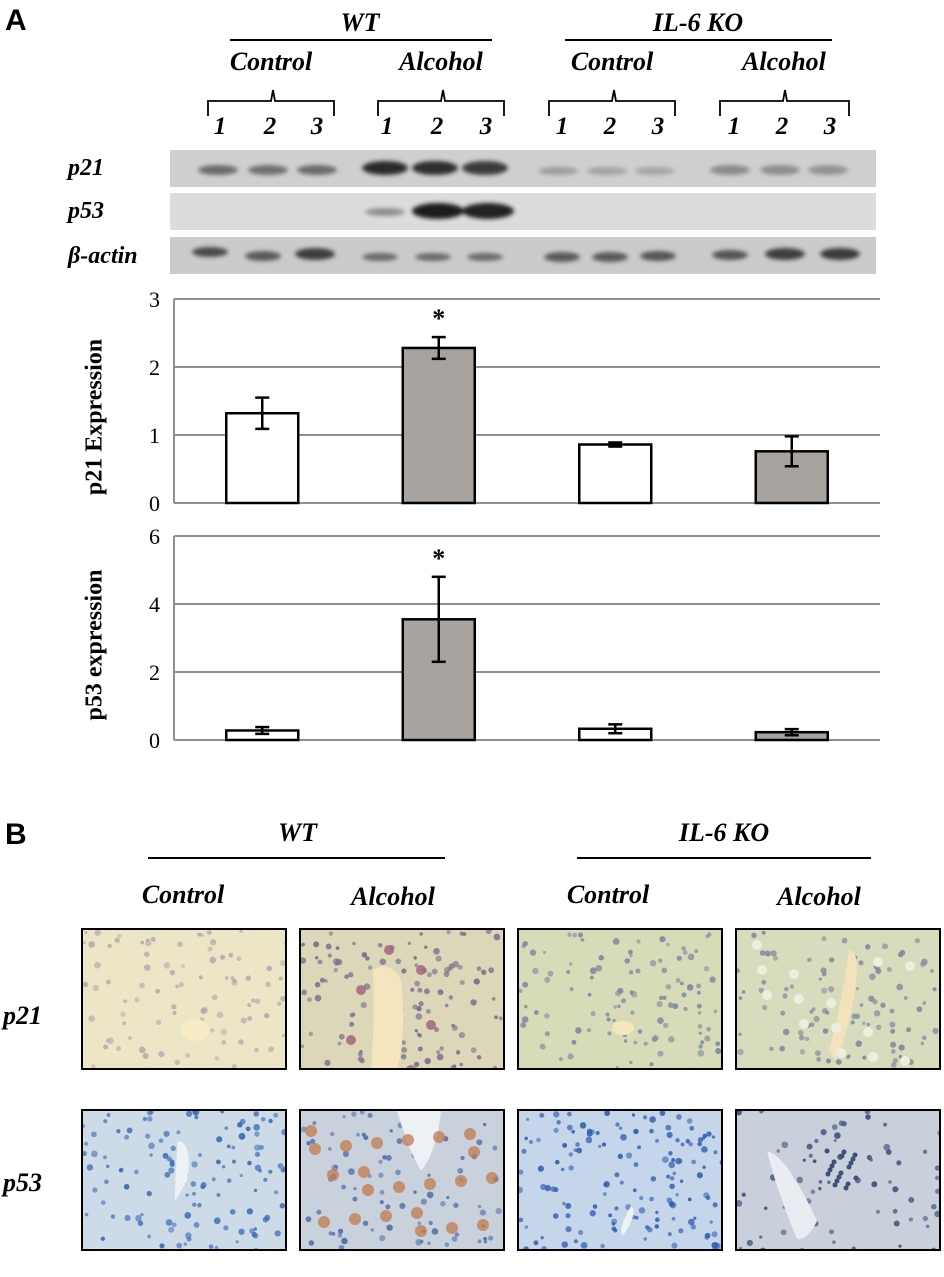  What do you see at coordinates (154, 740) in the screenshot?
I see `y-tick-label: 0` at bounding box center [154, 740].